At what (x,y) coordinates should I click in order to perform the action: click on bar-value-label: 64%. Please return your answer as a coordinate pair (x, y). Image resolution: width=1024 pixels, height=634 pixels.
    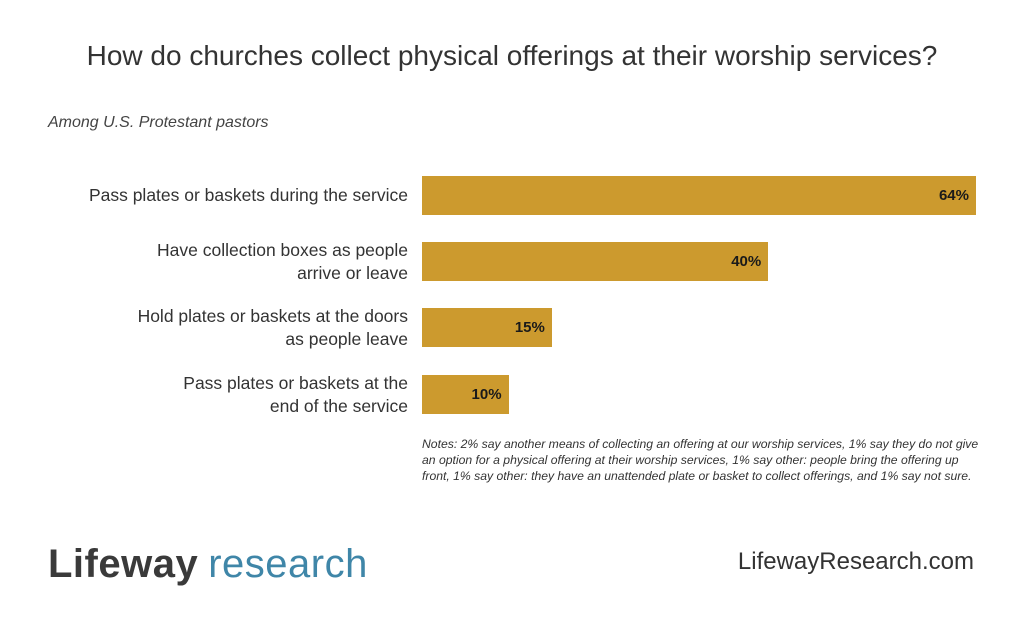
    Looking at the image, I should click on (953, 195).